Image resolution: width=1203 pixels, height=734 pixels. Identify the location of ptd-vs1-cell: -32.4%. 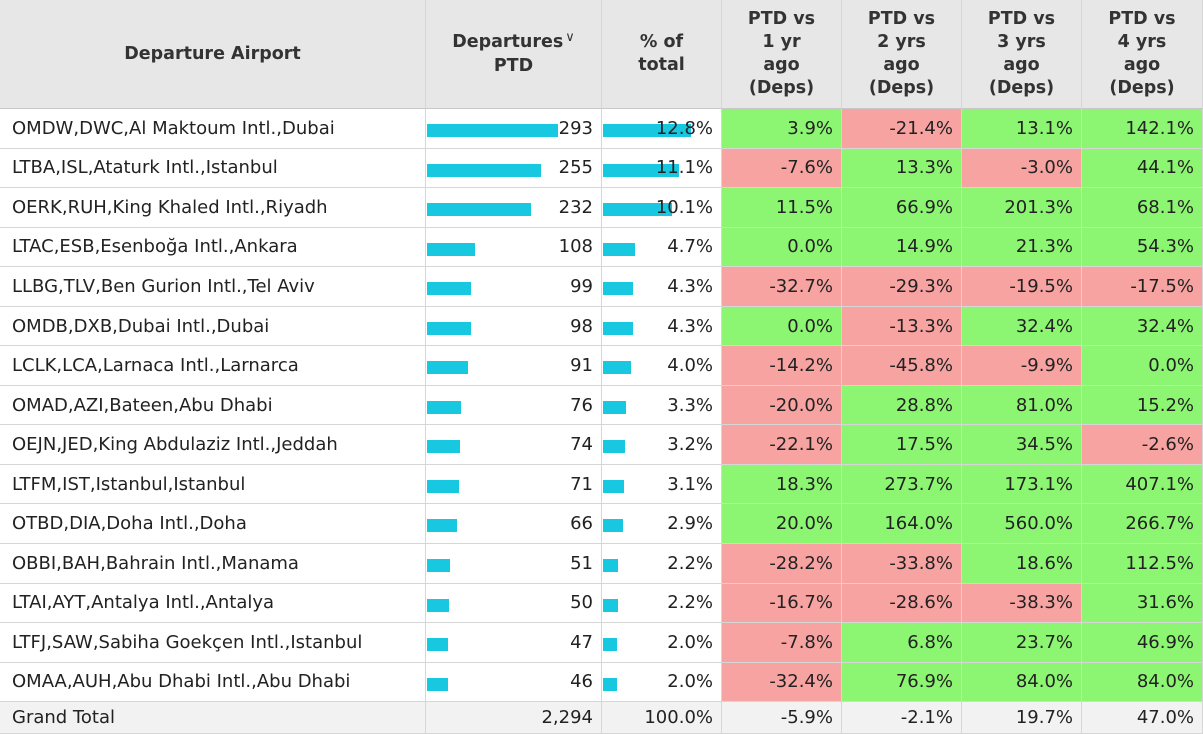
(782, 682).